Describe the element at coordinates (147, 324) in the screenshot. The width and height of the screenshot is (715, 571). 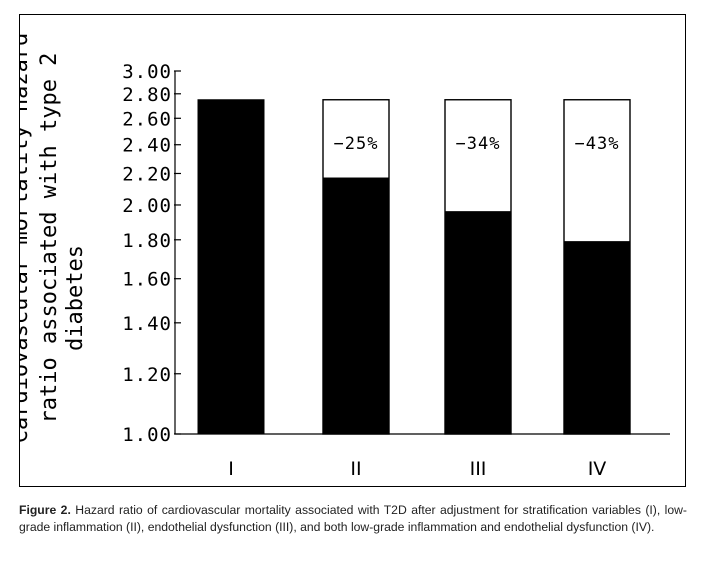
I see `y-tick-label: 1.40` at that location.